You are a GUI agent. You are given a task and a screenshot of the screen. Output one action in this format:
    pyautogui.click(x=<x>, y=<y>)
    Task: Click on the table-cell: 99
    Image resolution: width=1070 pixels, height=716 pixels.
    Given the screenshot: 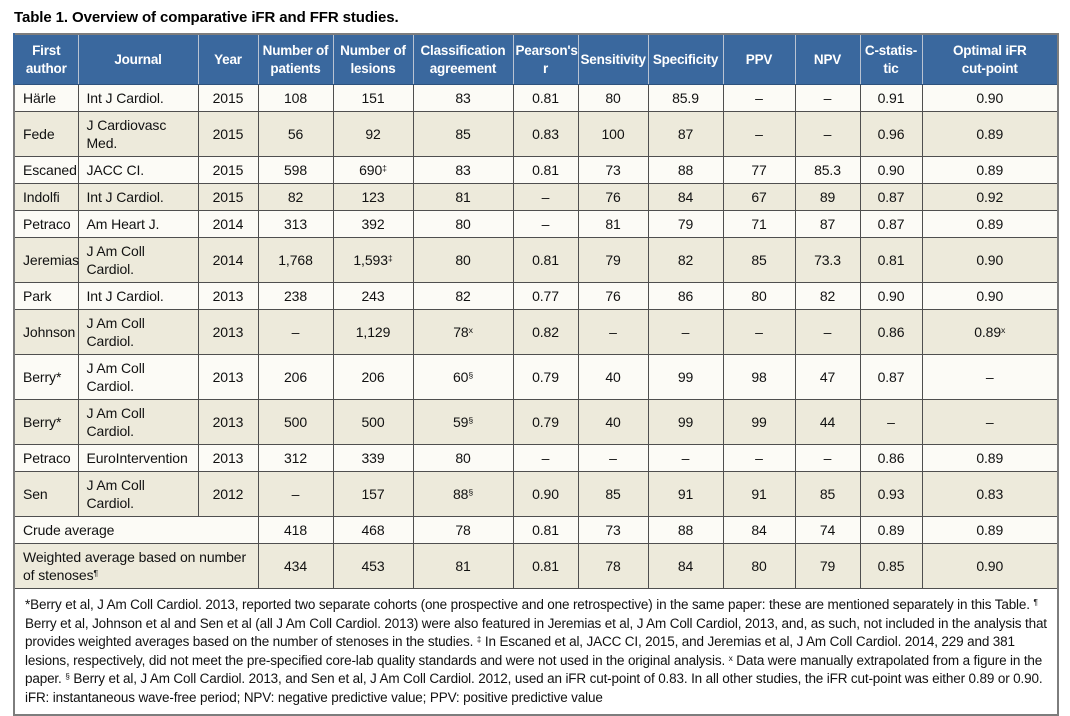 What is the action you would take?
    pyautogui.click(x=685, y=422)
    